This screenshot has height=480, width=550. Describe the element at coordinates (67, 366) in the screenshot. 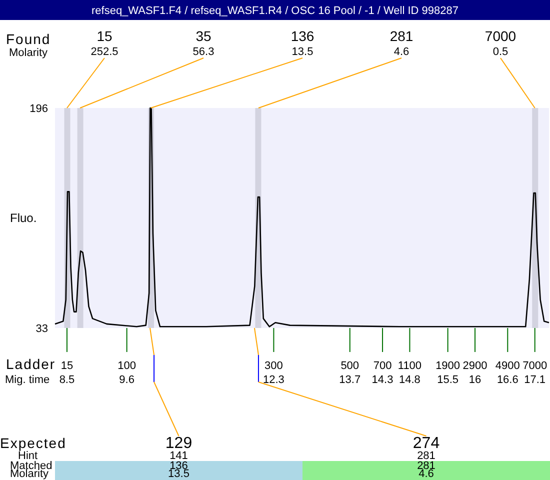

I see `annotation: 15` at that location.